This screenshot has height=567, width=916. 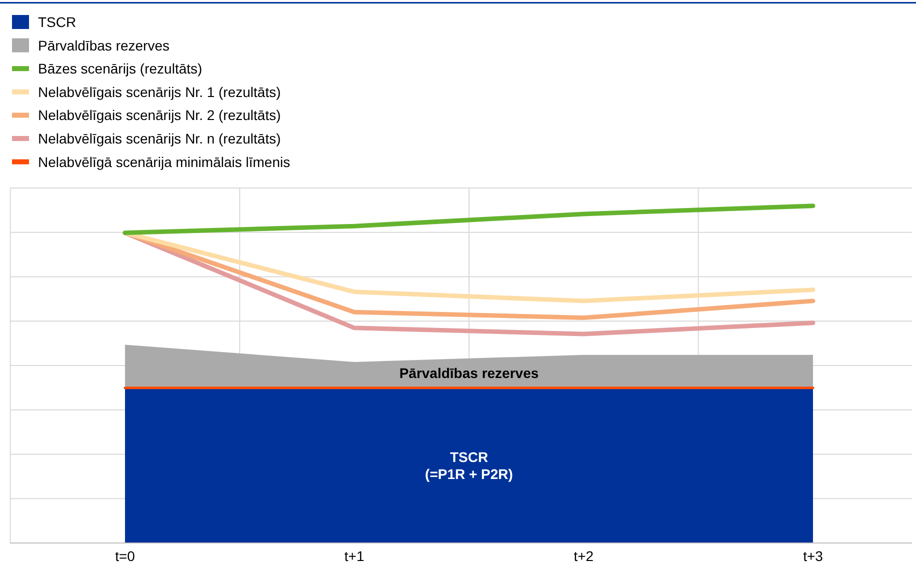 What do you see at coordinates (104, 45) in the screenshot?
I see `legend-label: Pārvaldības rezerves` at bounding box center [104, 45].